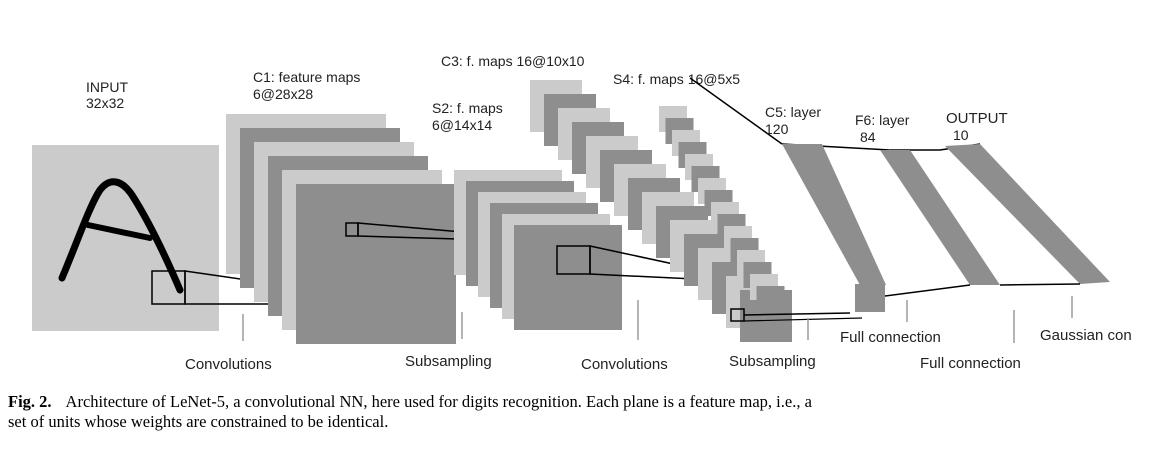  Describe the element at coordinates (777, 129) in the screenshot. I see `c5-label-line2: 120` at that location.